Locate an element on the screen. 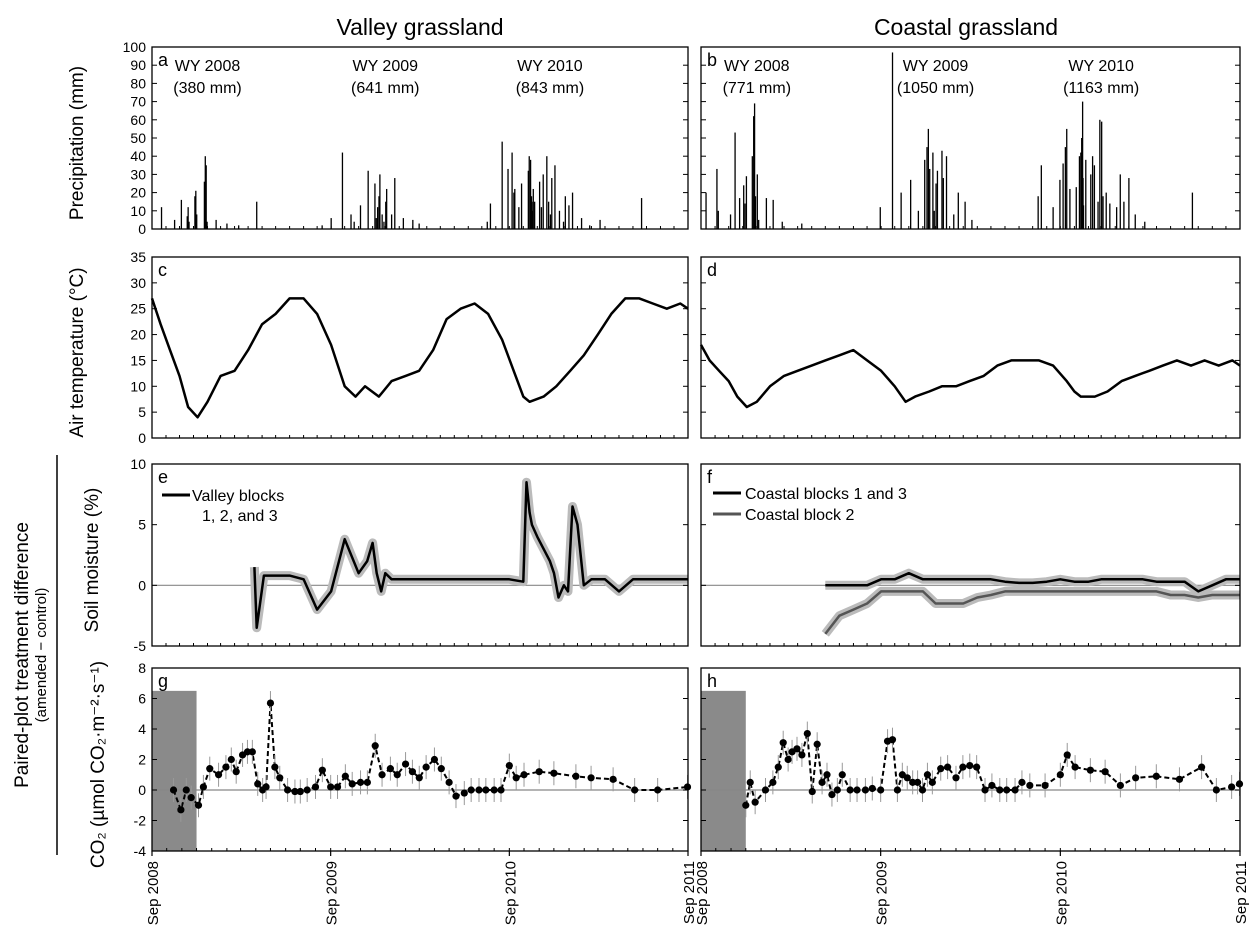  shared-ylabel-line2: (amended − control) is located at coordinates (41, 655).